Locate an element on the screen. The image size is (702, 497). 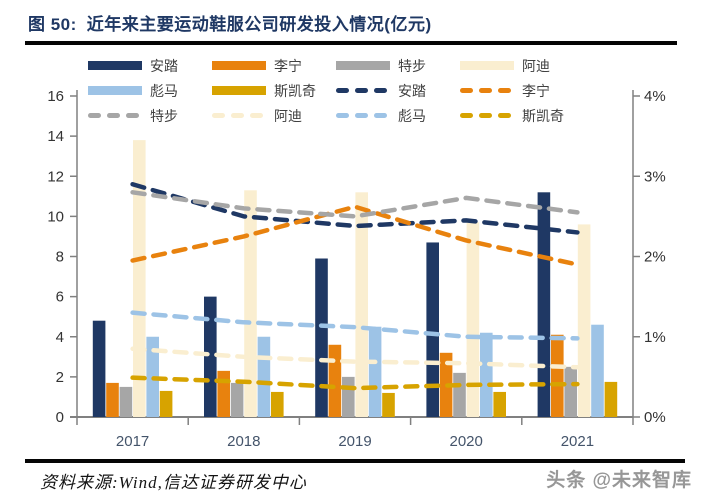
left-axis-tick-label: 6 is located at coordinates (60, 297).